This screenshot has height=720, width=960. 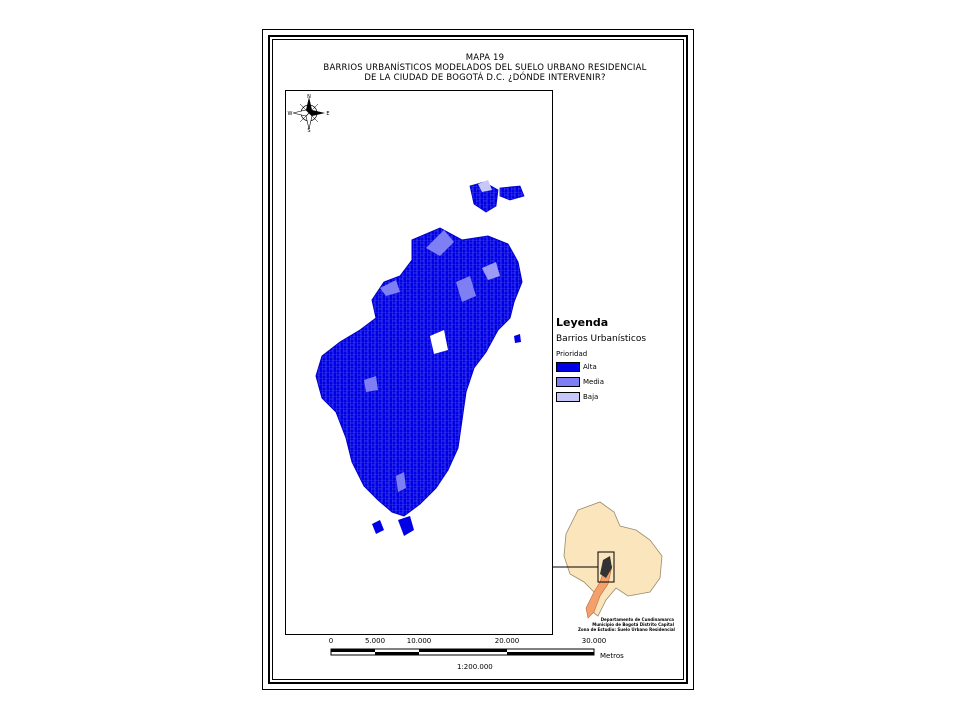 What do you see at coordinates (582, 322) in the screenshot?
I see `legend-title: Leyenda` at bounding box center [582, 322].